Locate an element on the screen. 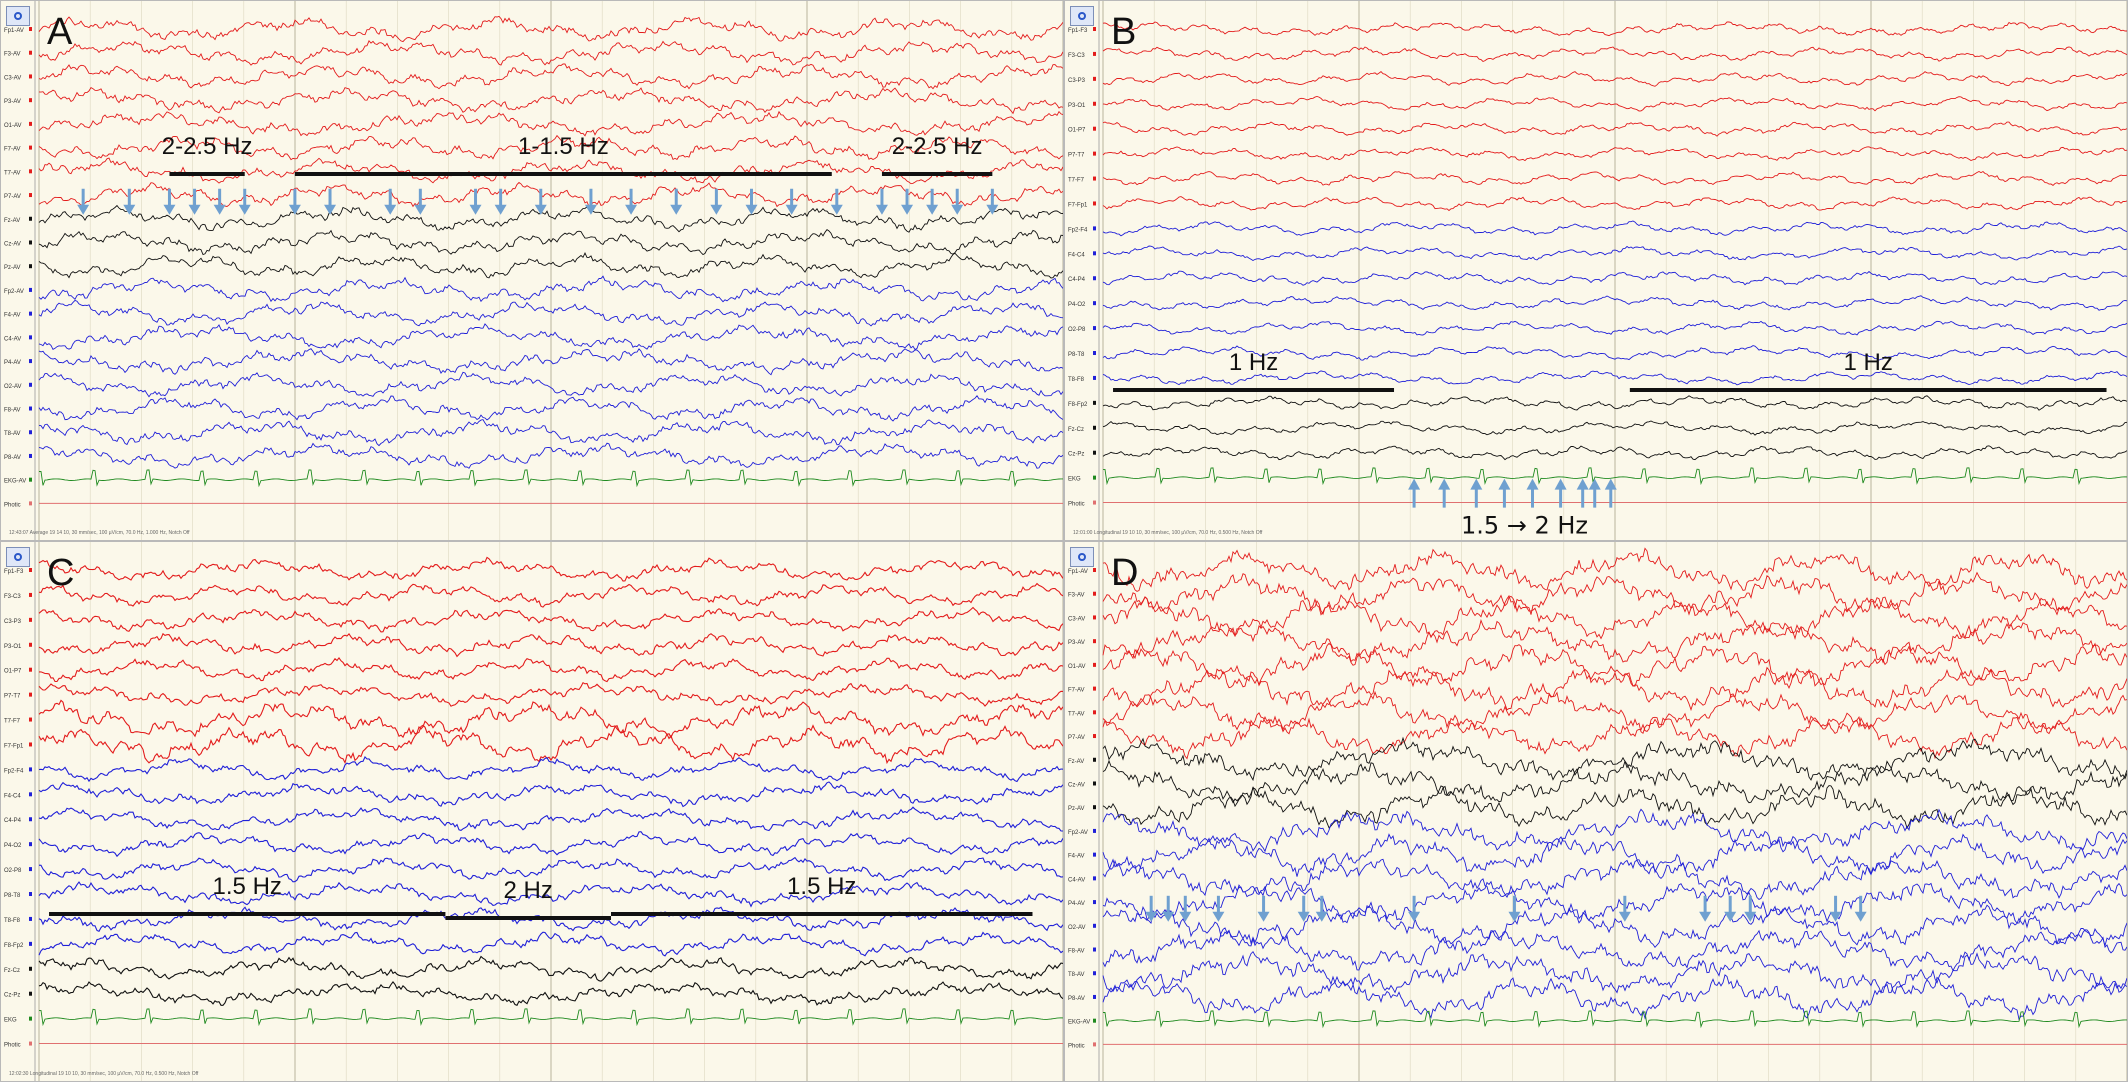 The height and width of the screenshot is (1082, 2128). channel-label: T7-F7 is located at coordinates (1076, 181).